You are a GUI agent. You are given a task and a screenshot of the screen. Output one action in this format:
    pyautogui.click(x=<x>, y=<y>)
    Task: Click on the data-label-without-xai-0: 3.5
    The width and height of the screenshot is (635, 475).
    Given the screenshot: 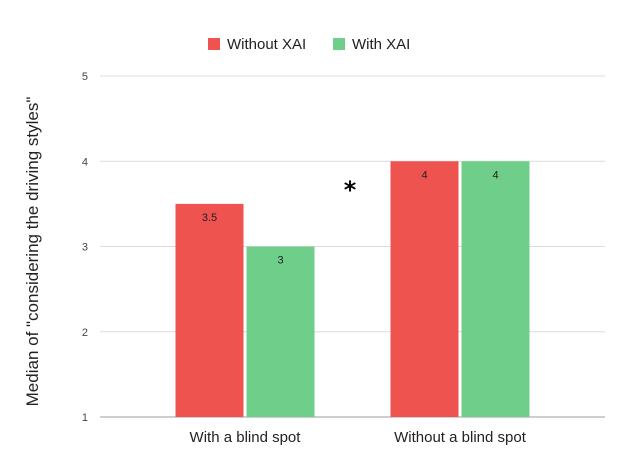 What is the action you would take?
    pyautogui.click(x=209, y=218)
    